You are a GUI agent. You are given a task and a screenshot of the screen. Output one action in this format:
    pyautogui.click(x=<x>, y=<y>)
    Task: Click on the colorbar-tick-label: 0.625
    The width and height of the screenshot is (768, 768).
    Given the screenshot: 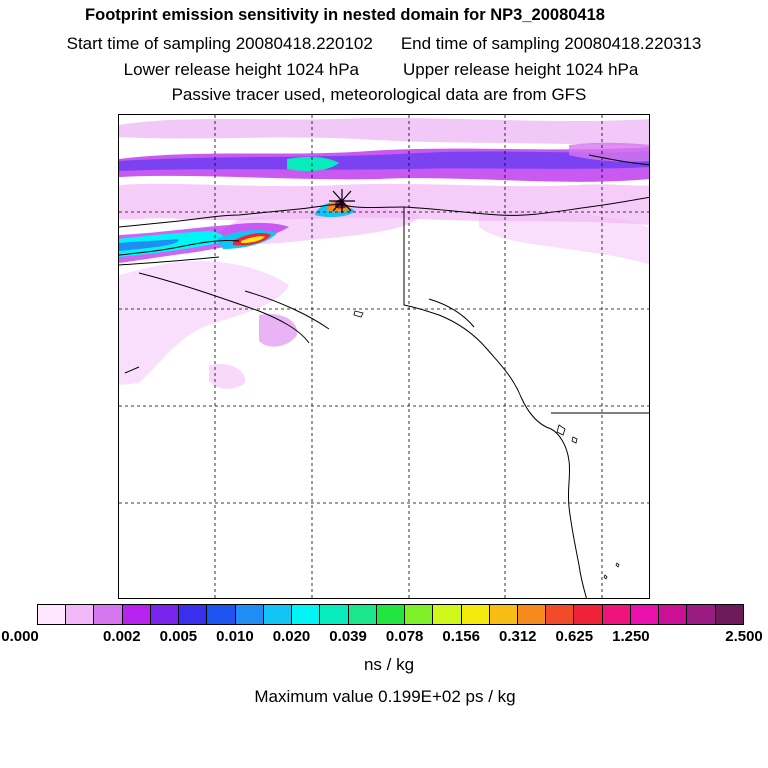 What is the action you would take?
    pyautogui.click(x=574, y=636)
    